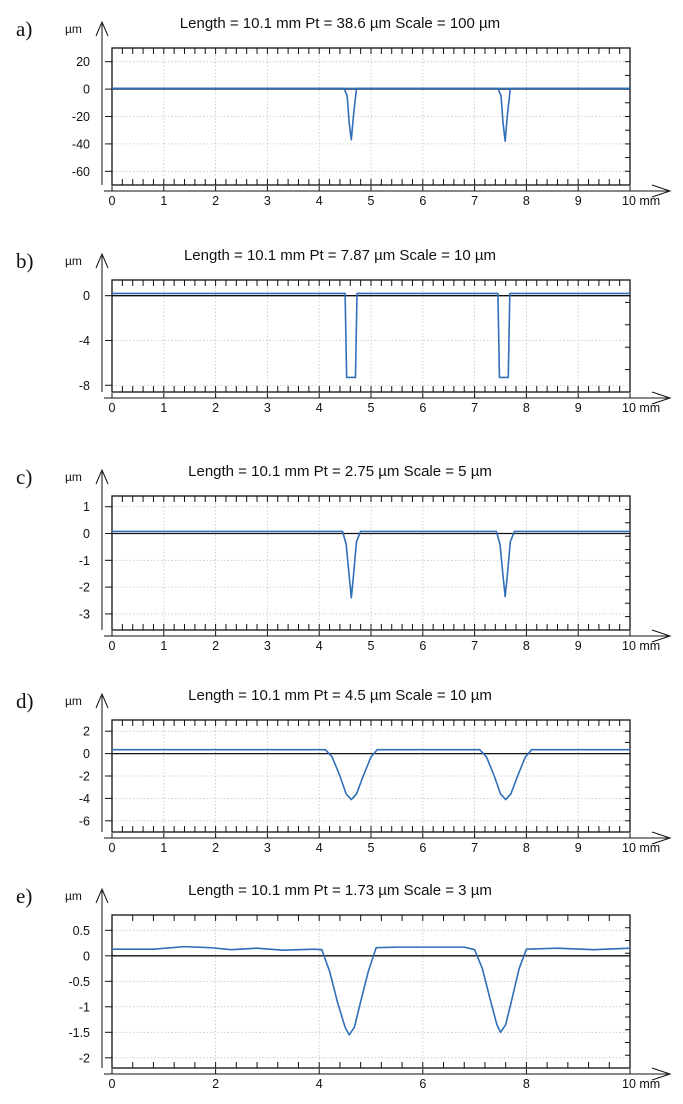 This screenshot has height=1104, width=683. Describe the element at coordinates (86, 732) in the screenshot. I see `y-tick-label: 2` at that location.